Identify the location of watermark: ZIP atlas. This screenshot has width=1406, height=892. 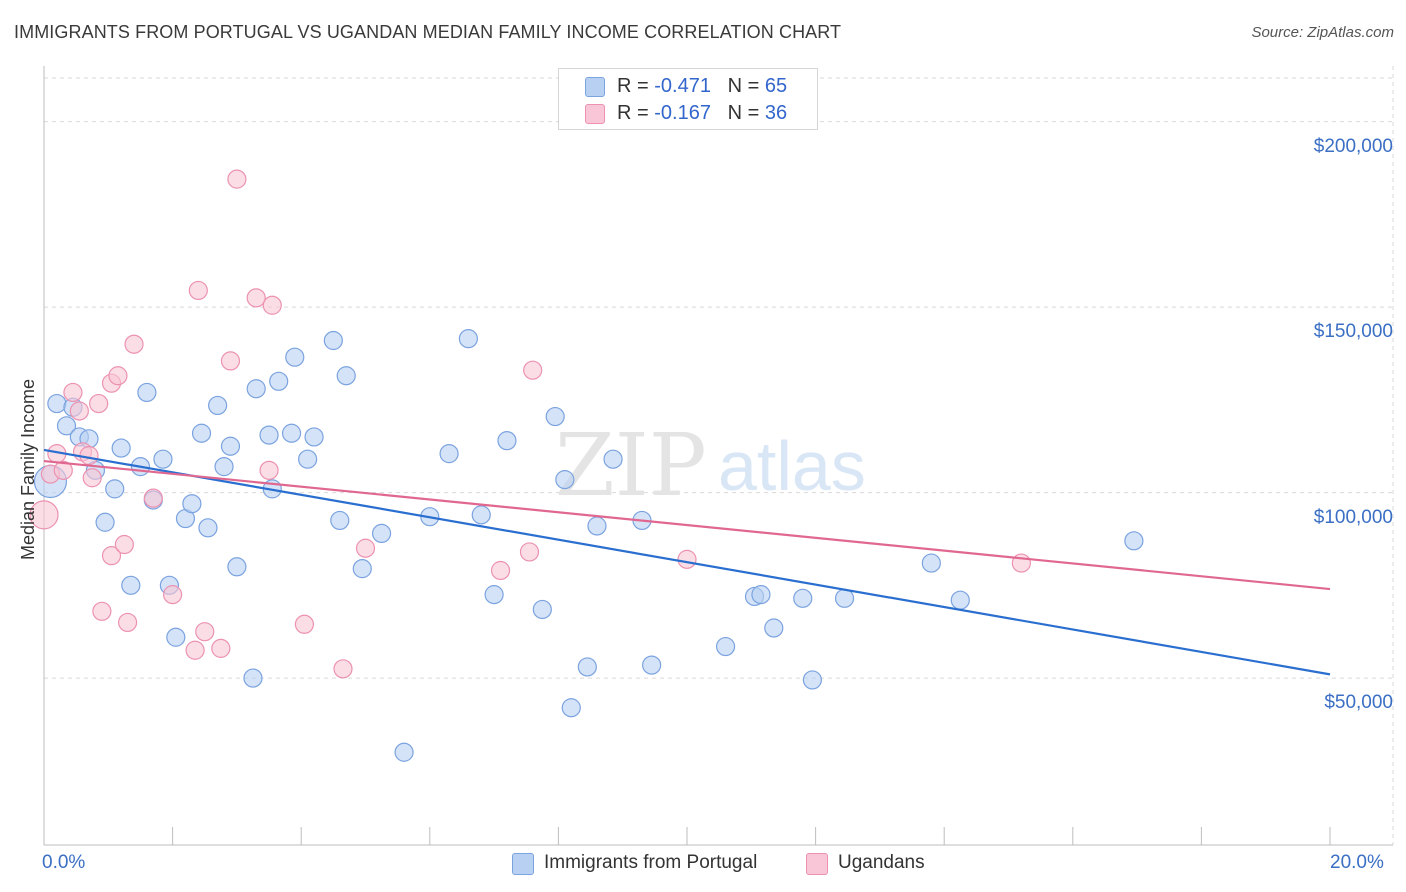
(710, 466).